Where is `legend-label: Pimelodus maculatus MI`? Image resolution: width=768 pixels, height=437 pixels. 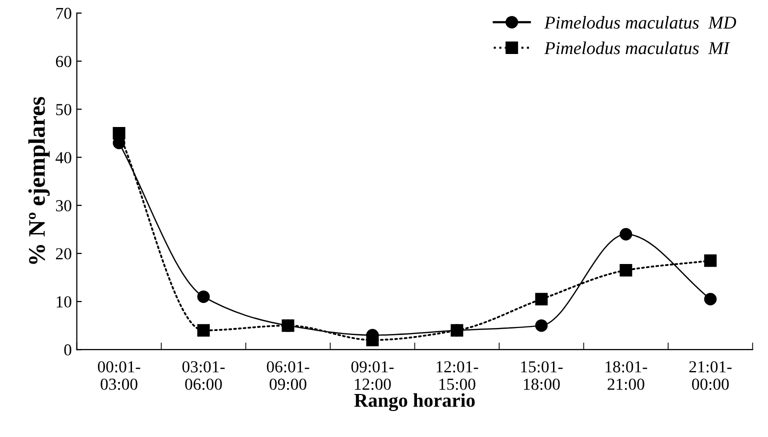
legend-label: Pimelodus maculatus MI is located at coordinates (637, 48).